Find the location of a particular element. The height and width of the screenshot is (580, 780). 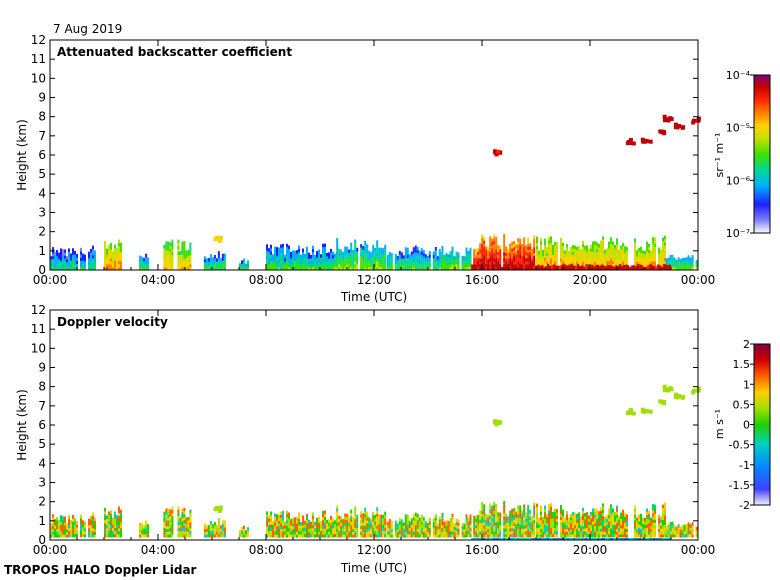

doppler-surface-cell is located at coordinates (624, 539).